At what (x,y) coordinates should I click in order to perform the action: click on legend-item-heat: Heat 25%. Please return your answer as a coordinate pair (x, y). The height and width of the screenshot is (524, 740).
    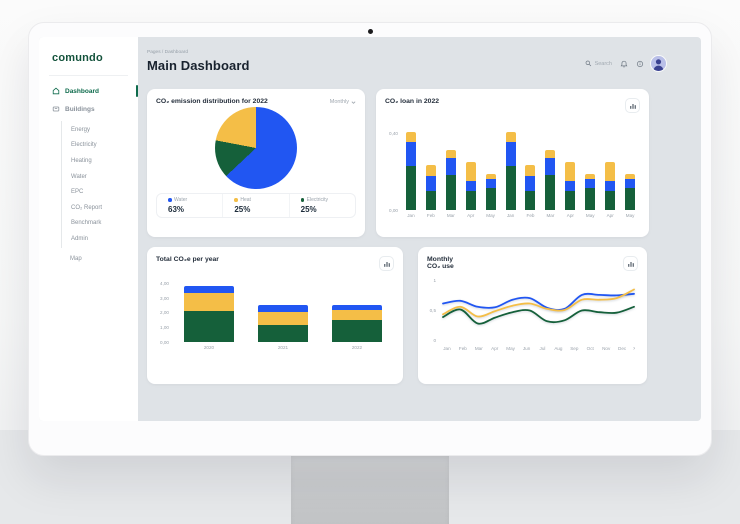
    Looking at the image, I should click on (255, 205).